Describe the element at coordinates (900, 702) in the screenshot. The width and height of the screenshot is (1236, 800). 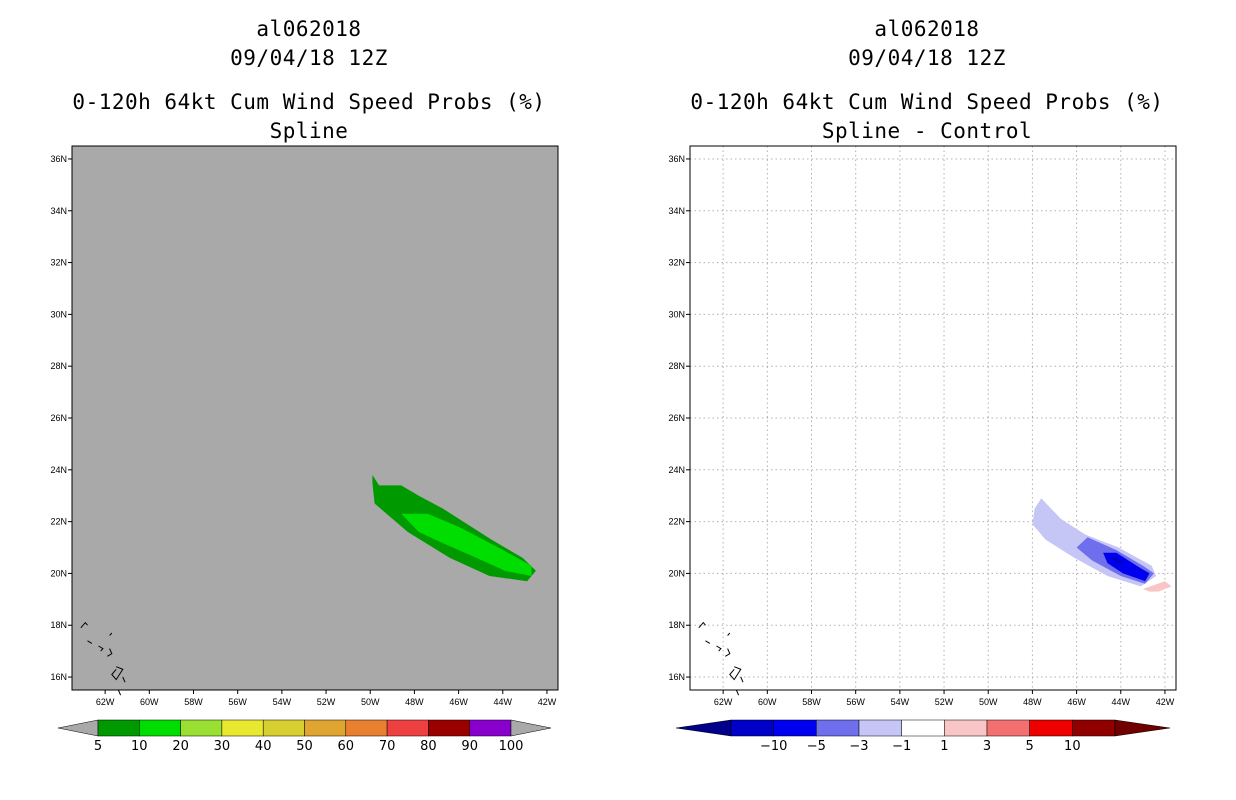
I see `right-x-tick-label: 54W` at that location.